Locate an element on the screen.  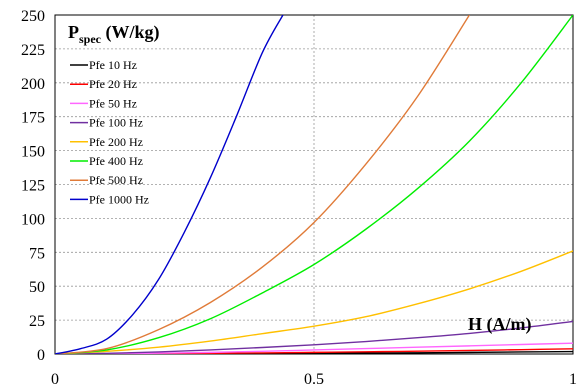
y-tick-label: 250 is located at coordinates (33, 16).